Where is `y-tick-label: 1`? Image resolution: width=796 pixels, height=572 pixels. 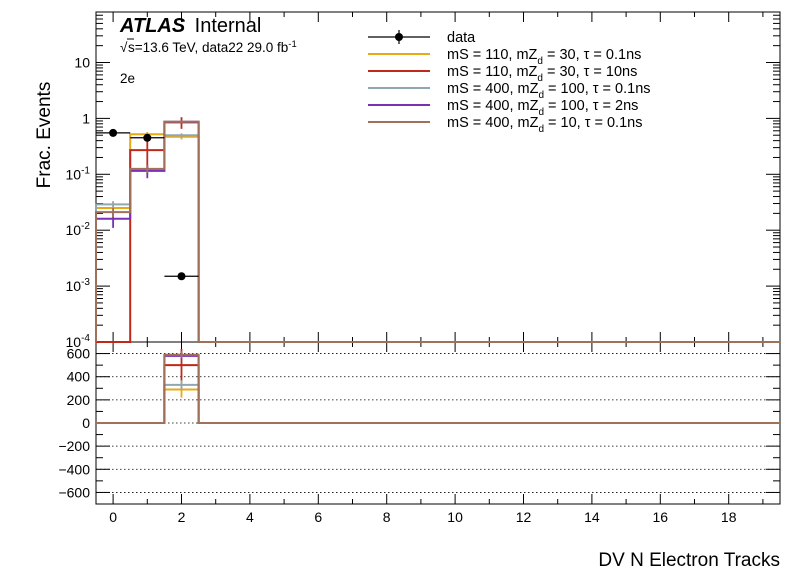
y-tick-label: 1 is located at coordinates (86, 118).